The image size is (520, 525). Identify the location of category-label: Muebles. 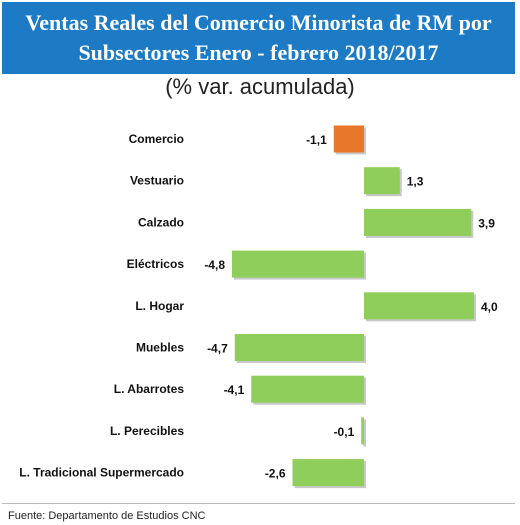
(160, 348).